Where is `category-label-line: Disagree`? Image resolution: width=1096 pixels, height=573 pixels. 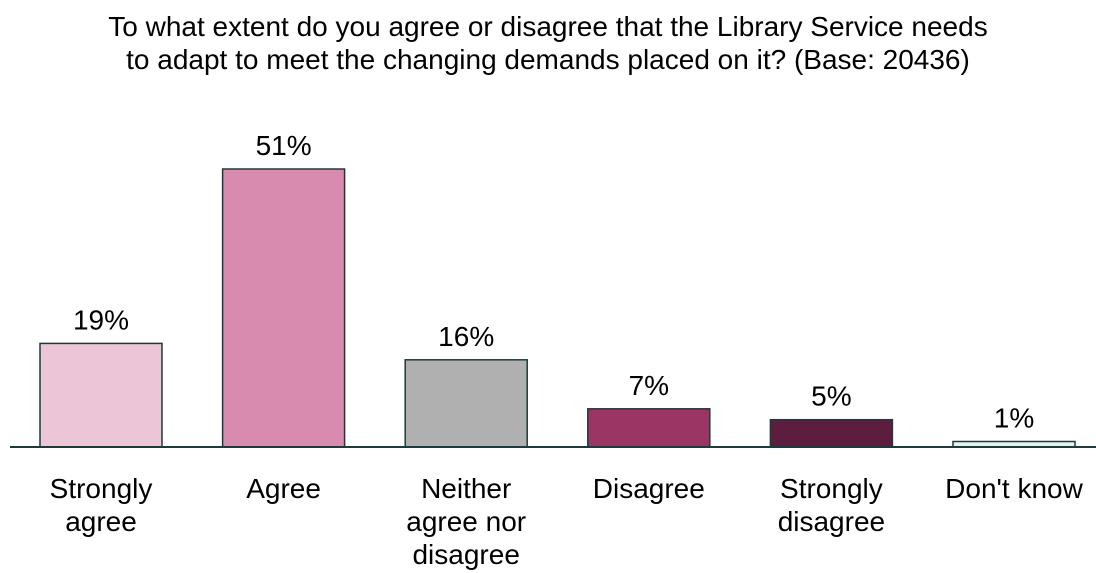 category-label-line: Disagree is located at coordinates (649, 488).